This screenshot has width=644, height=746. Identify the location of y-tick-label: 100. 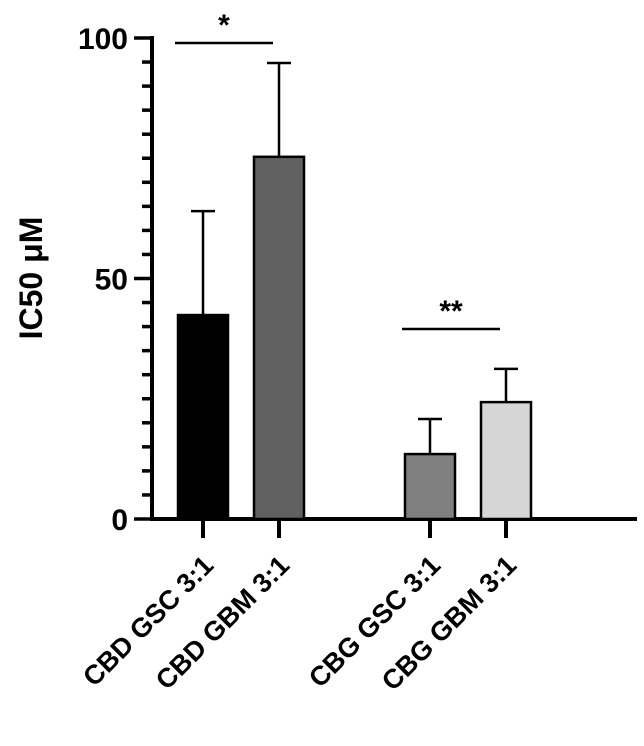
(103, 39).